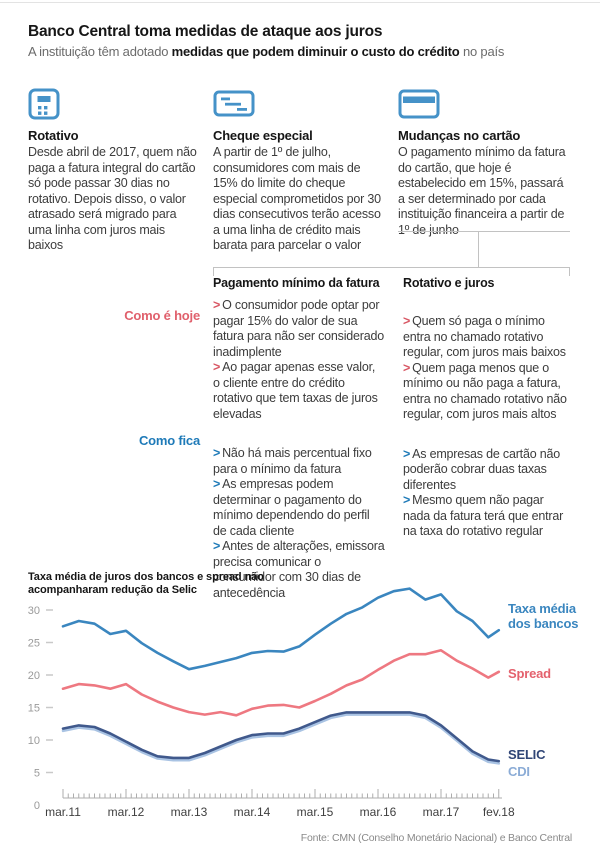  I want to click on legend-selic: SELIC, so click(526, 754).